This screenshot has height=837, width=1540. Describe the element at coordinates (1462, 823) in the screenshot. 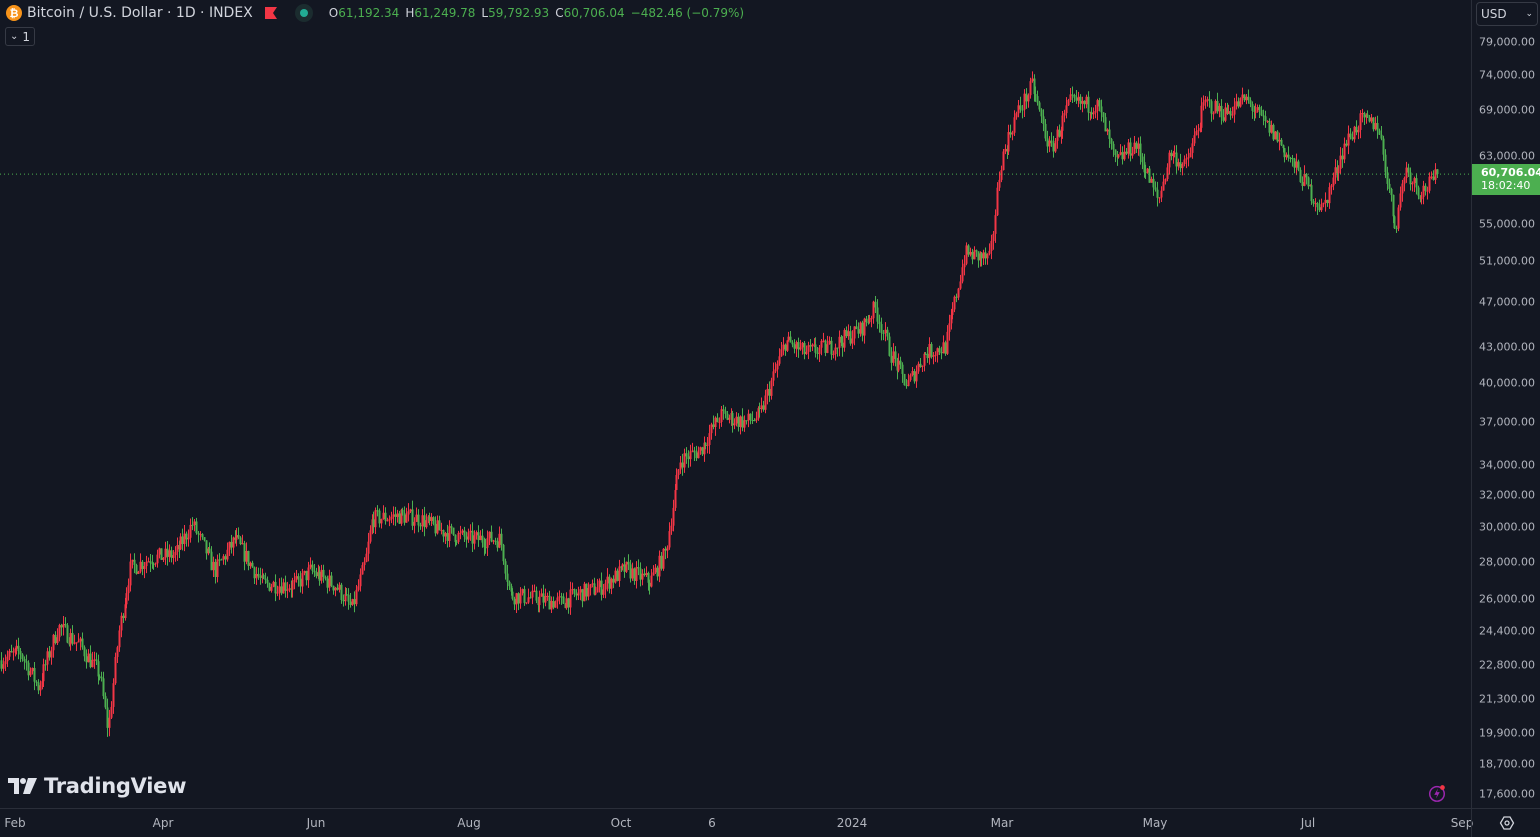

I see `time-tick-label: Sep` at that location.